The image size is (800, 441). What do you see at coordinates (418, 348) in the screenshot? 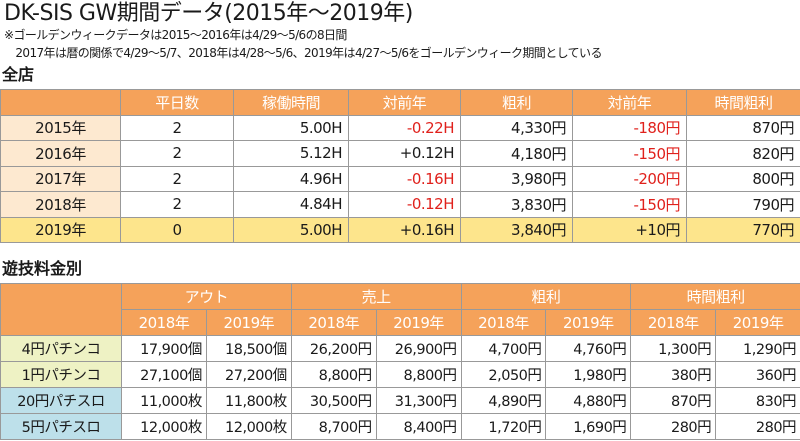
I see `table-cell: 26,900円` at bounding box center [418, 348].